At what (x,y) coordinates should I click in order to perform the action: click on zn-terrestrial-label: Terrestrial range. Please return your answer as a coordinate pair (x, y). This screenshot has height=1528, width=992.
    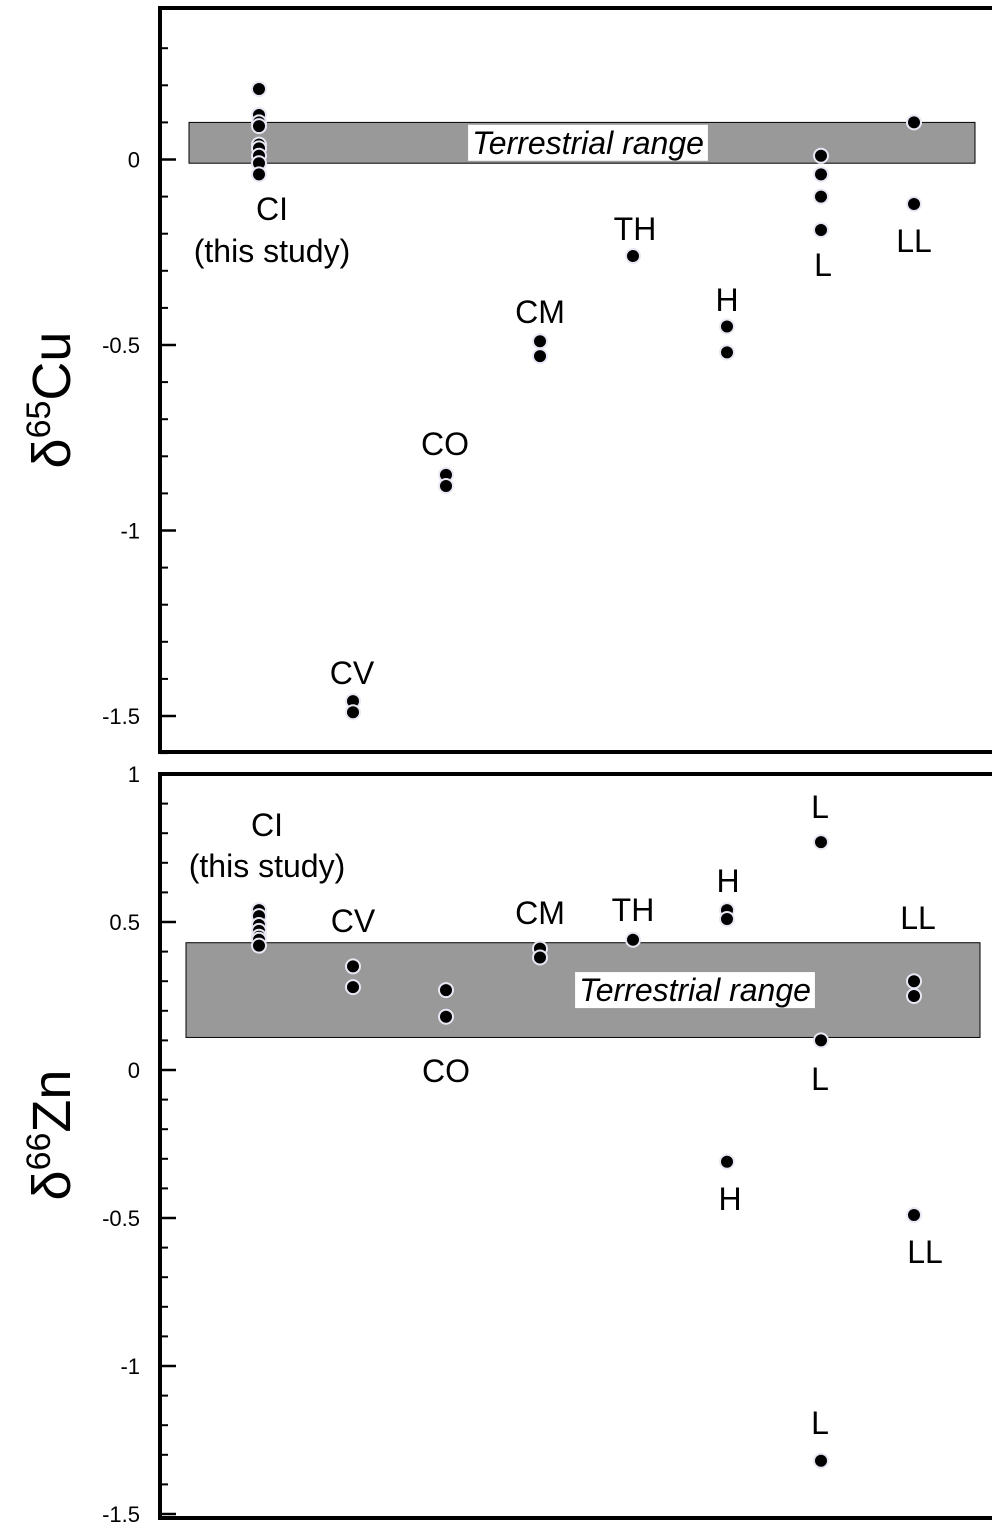
    Looking at the image, I should click on (695, 990).